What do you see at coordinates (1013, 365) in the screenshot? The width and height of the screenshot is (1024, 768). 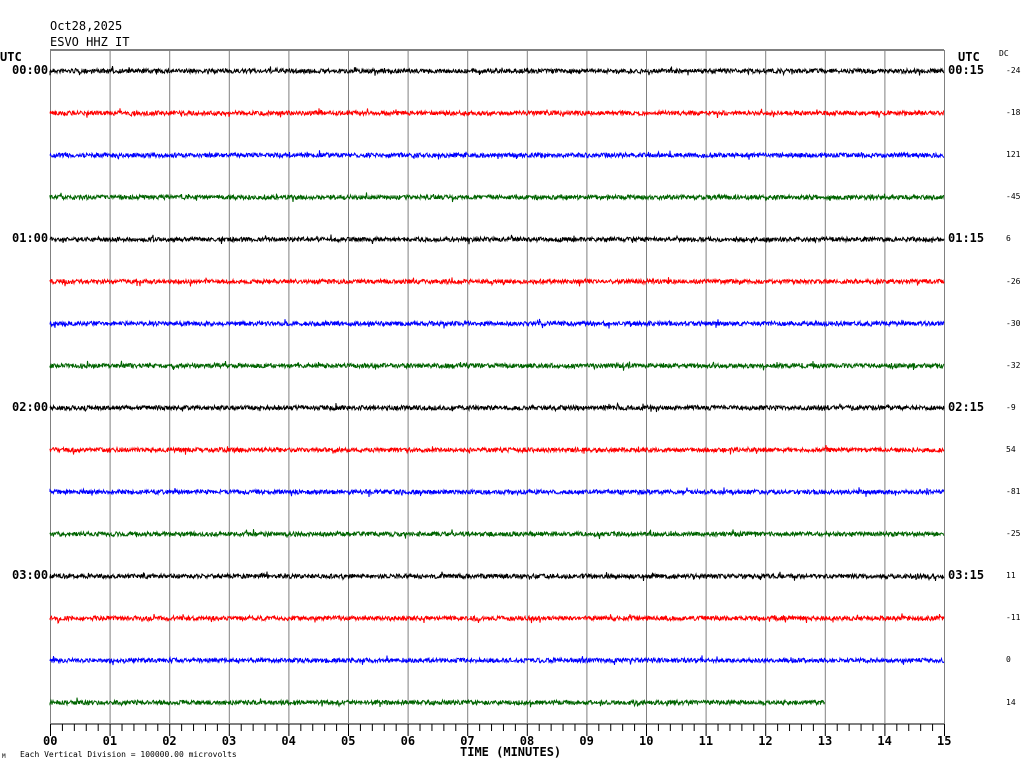 I see `dc-offset-label: -32` at bounding box center [1013, 365].